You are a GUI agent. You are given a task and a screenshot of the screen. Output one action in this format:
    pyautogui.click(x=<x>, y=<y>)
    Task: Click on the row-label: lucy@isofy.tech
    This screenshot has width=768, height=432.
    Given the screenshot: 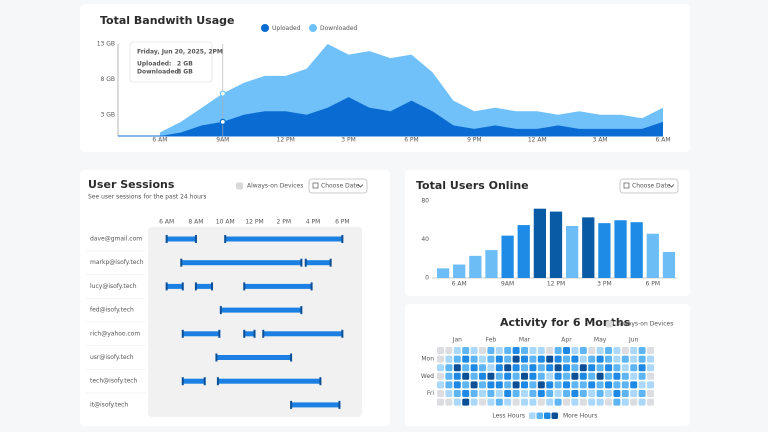 What is the action you would take?
    pyautogui.click(x=113, y=286)
    